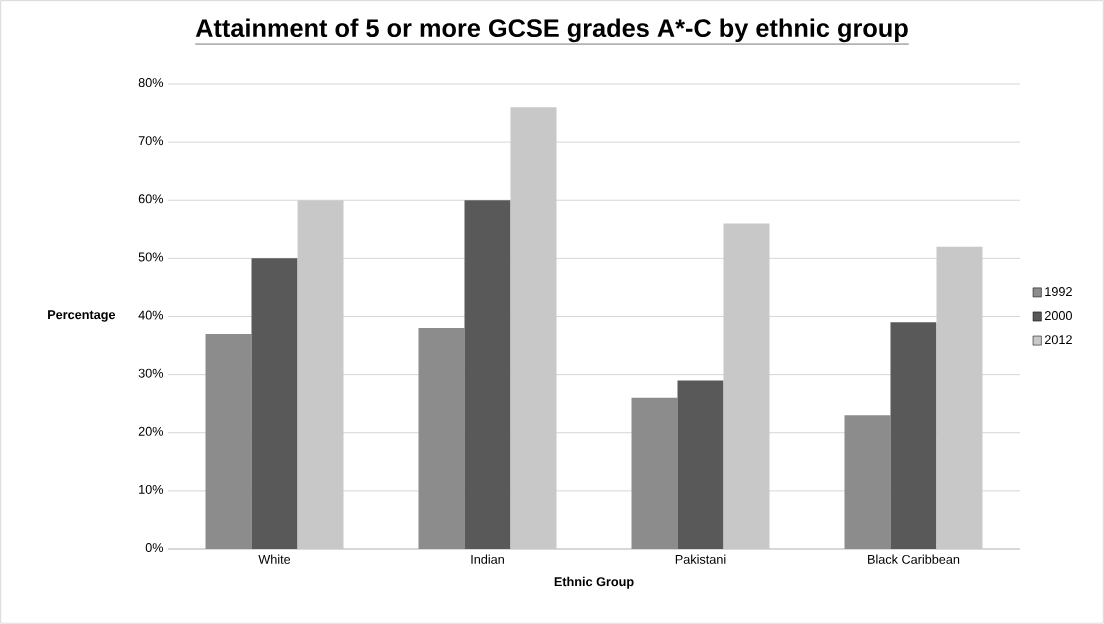 The width and height of the screenshot is (1104, 624). Describe the element at coordinates (1058, 316) in the screenshot. I see `legend-label: 2000` at that location.